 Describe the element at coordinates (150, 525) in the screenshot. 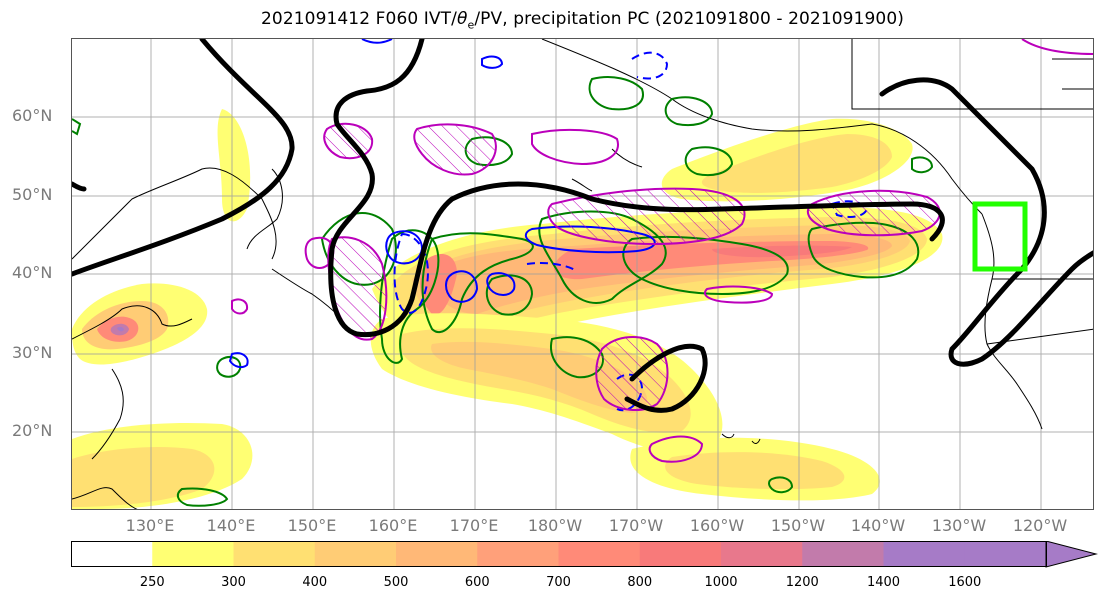

I see `lon-label-130e: 130°E` at that location.